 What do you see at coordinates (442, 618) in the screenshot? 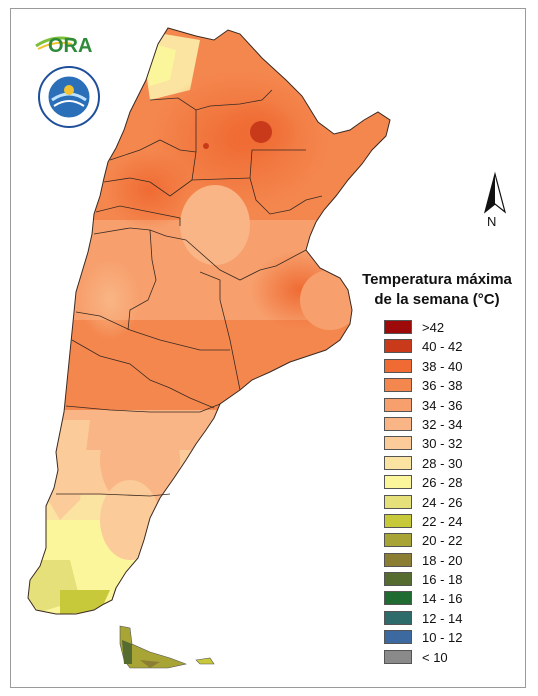
I see `legend-label: 12 - 14` at bounding box center [442, 618].